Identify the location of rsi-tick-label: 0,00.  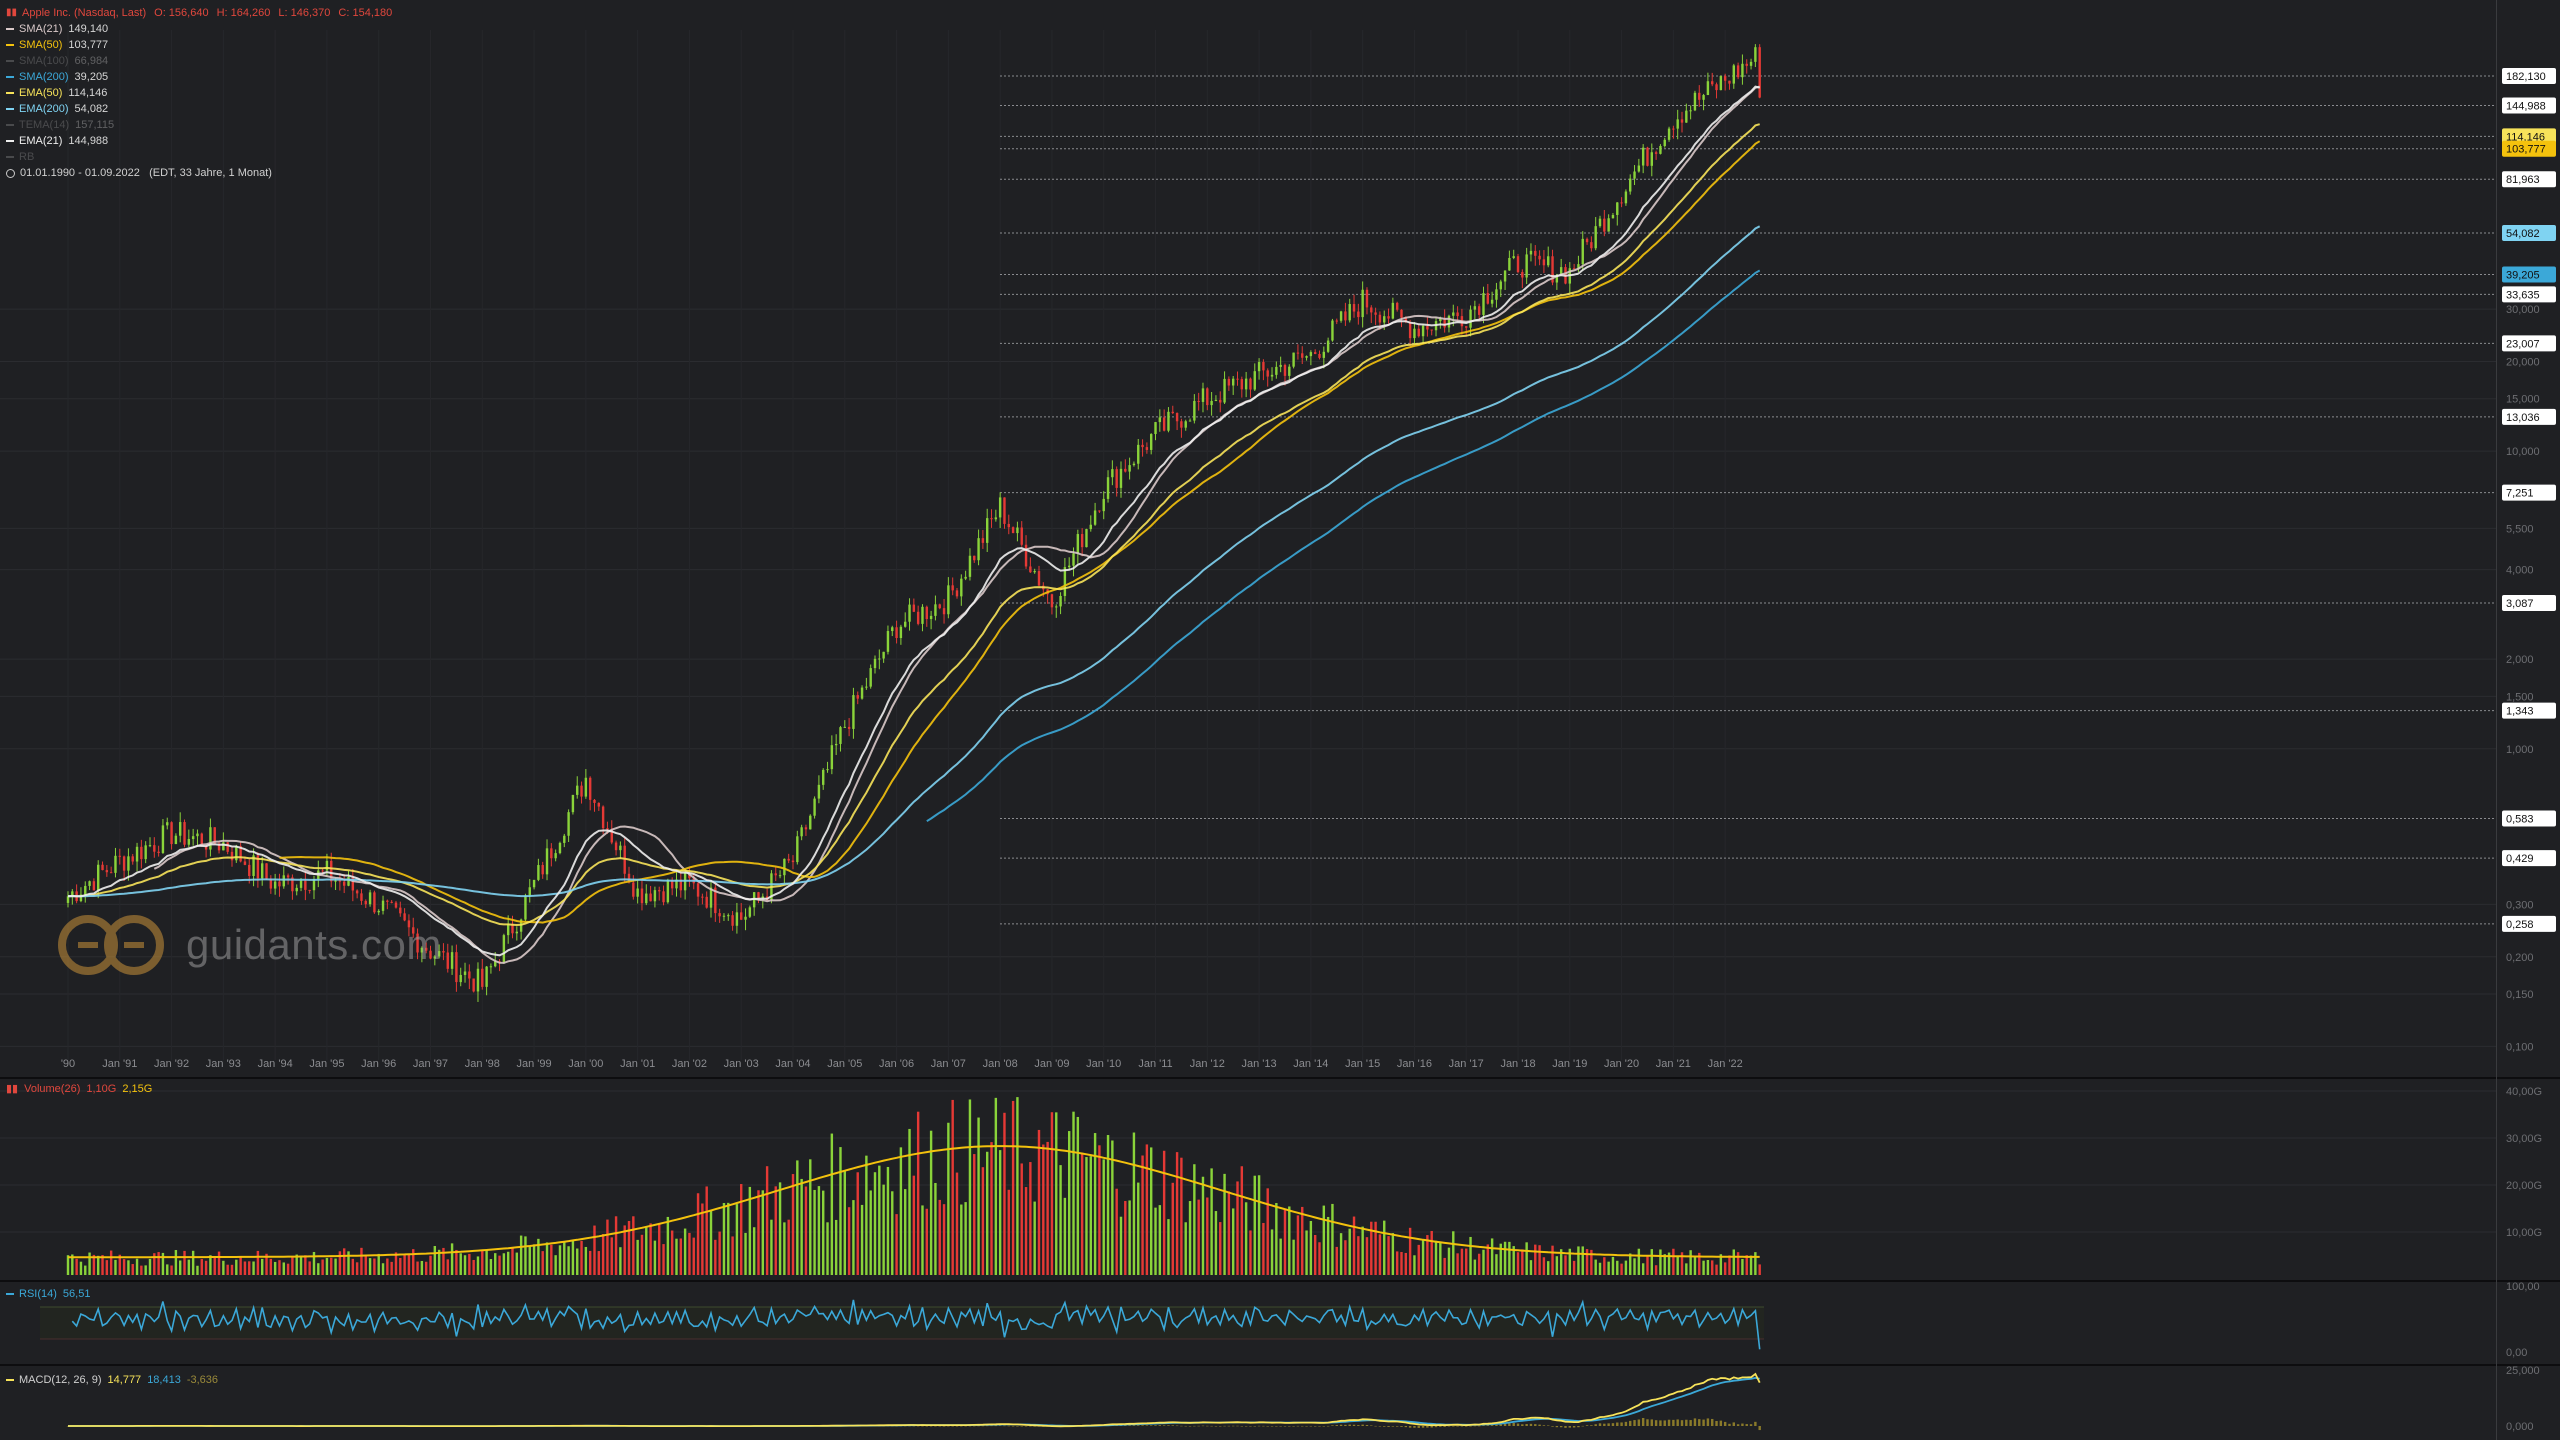
(2516, 1353).